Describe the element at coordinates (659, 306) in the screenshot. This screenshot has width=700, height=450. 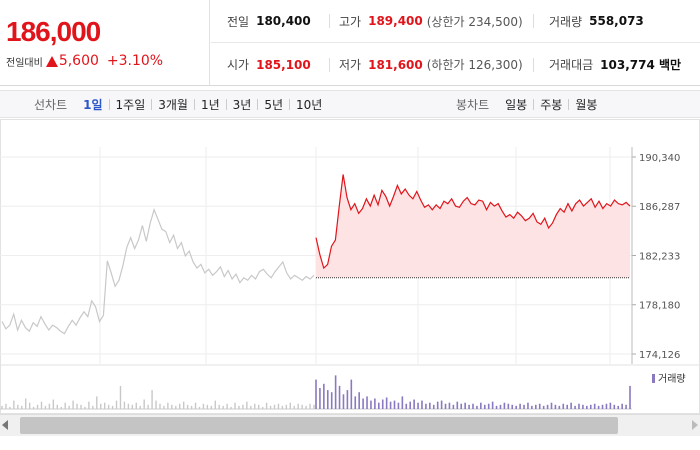
I see `y-tick-label: 178,180` at that location.